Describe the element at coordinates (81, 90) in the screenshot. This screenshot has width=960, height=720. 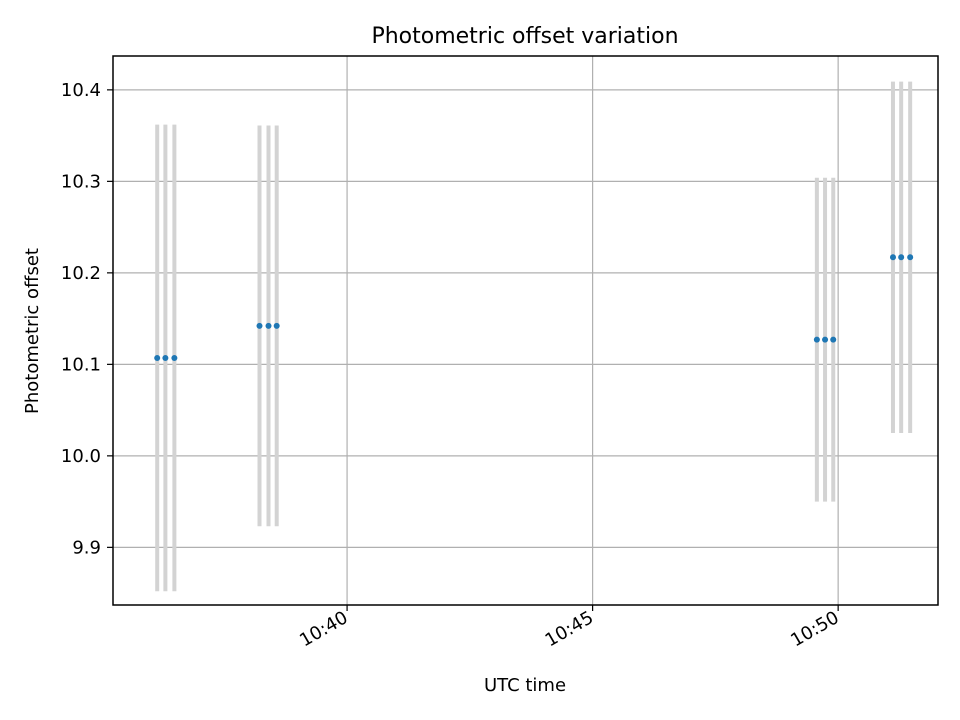
I see `y-tick-label: 10.4` at that location.